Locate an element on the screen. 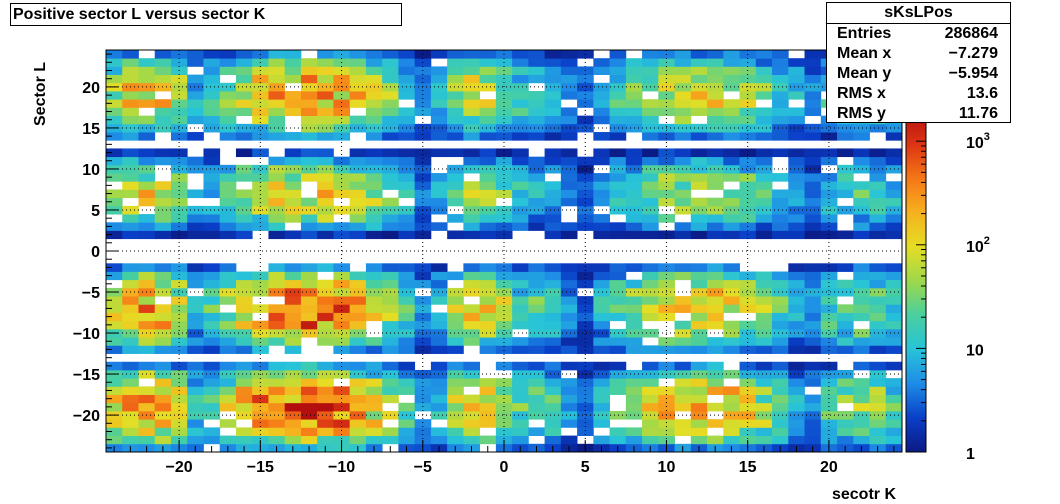  stats-value: −7.279 is located at coordinates (973, 53).